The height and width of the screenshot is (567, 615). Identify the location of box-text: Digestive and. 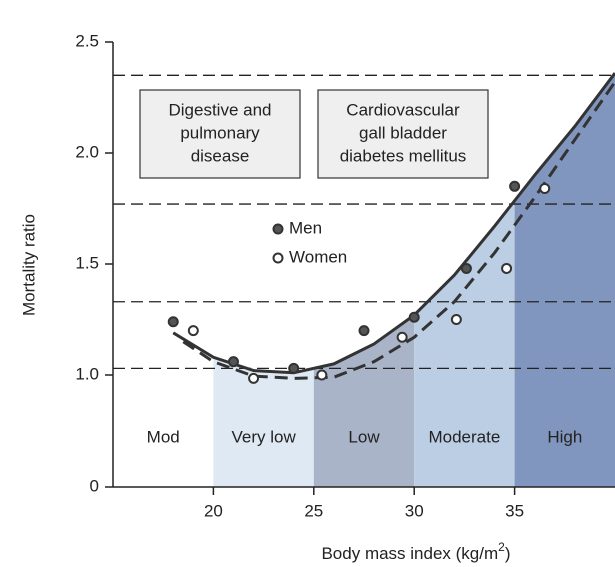
(219, 109).